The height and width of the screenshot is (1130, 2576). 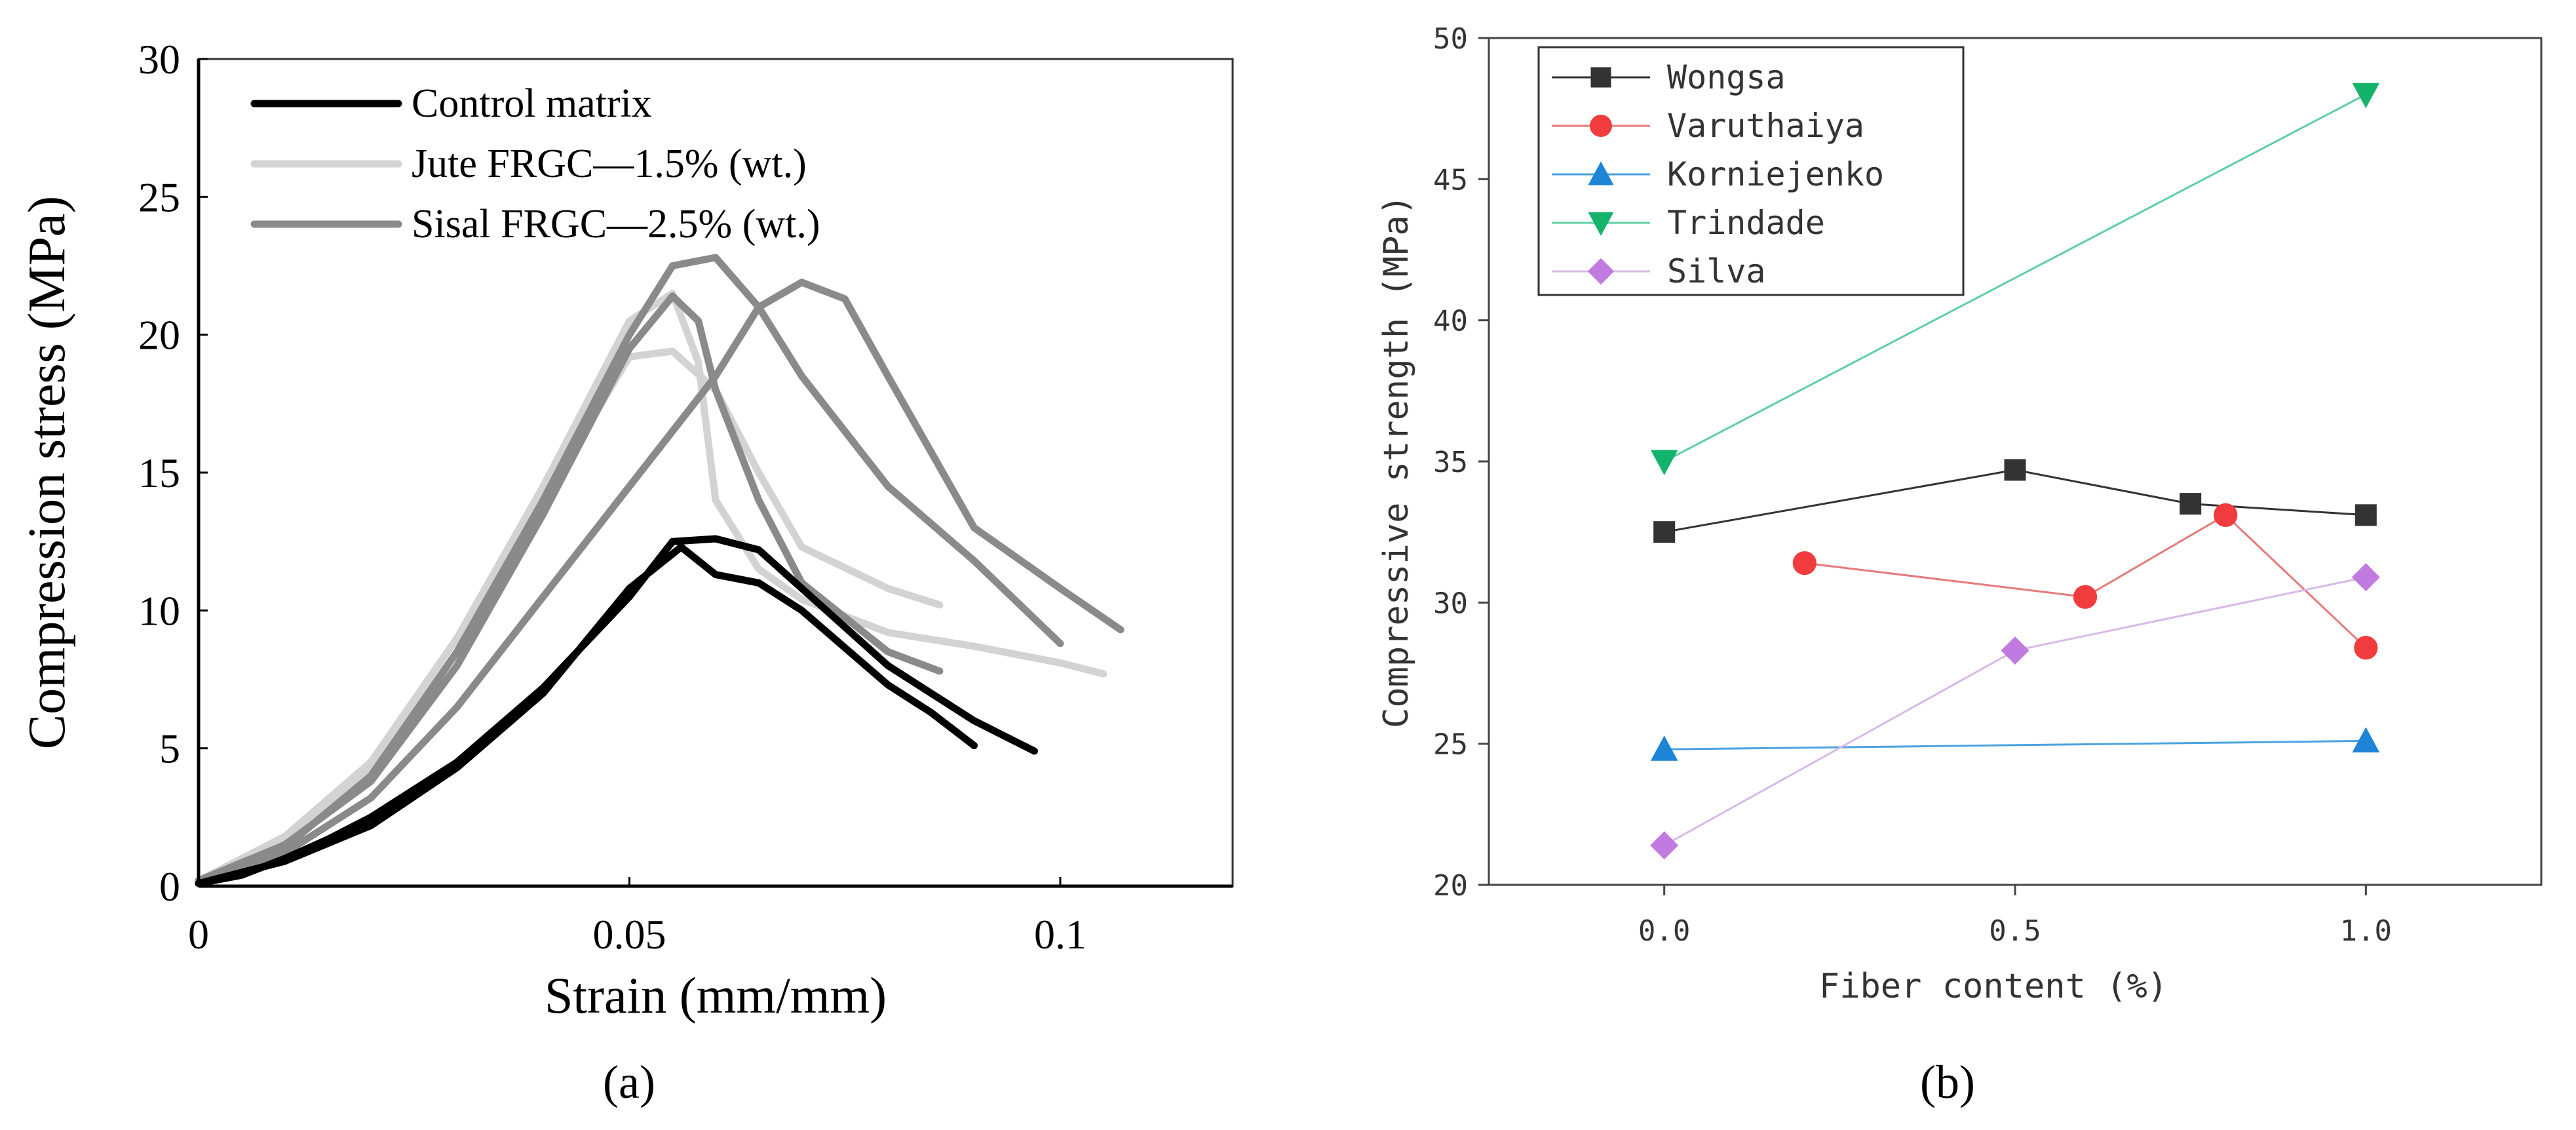 I want to click on panel-b-y-axis-label: Compressive strength (MPa), so click(x=1396, y=461).